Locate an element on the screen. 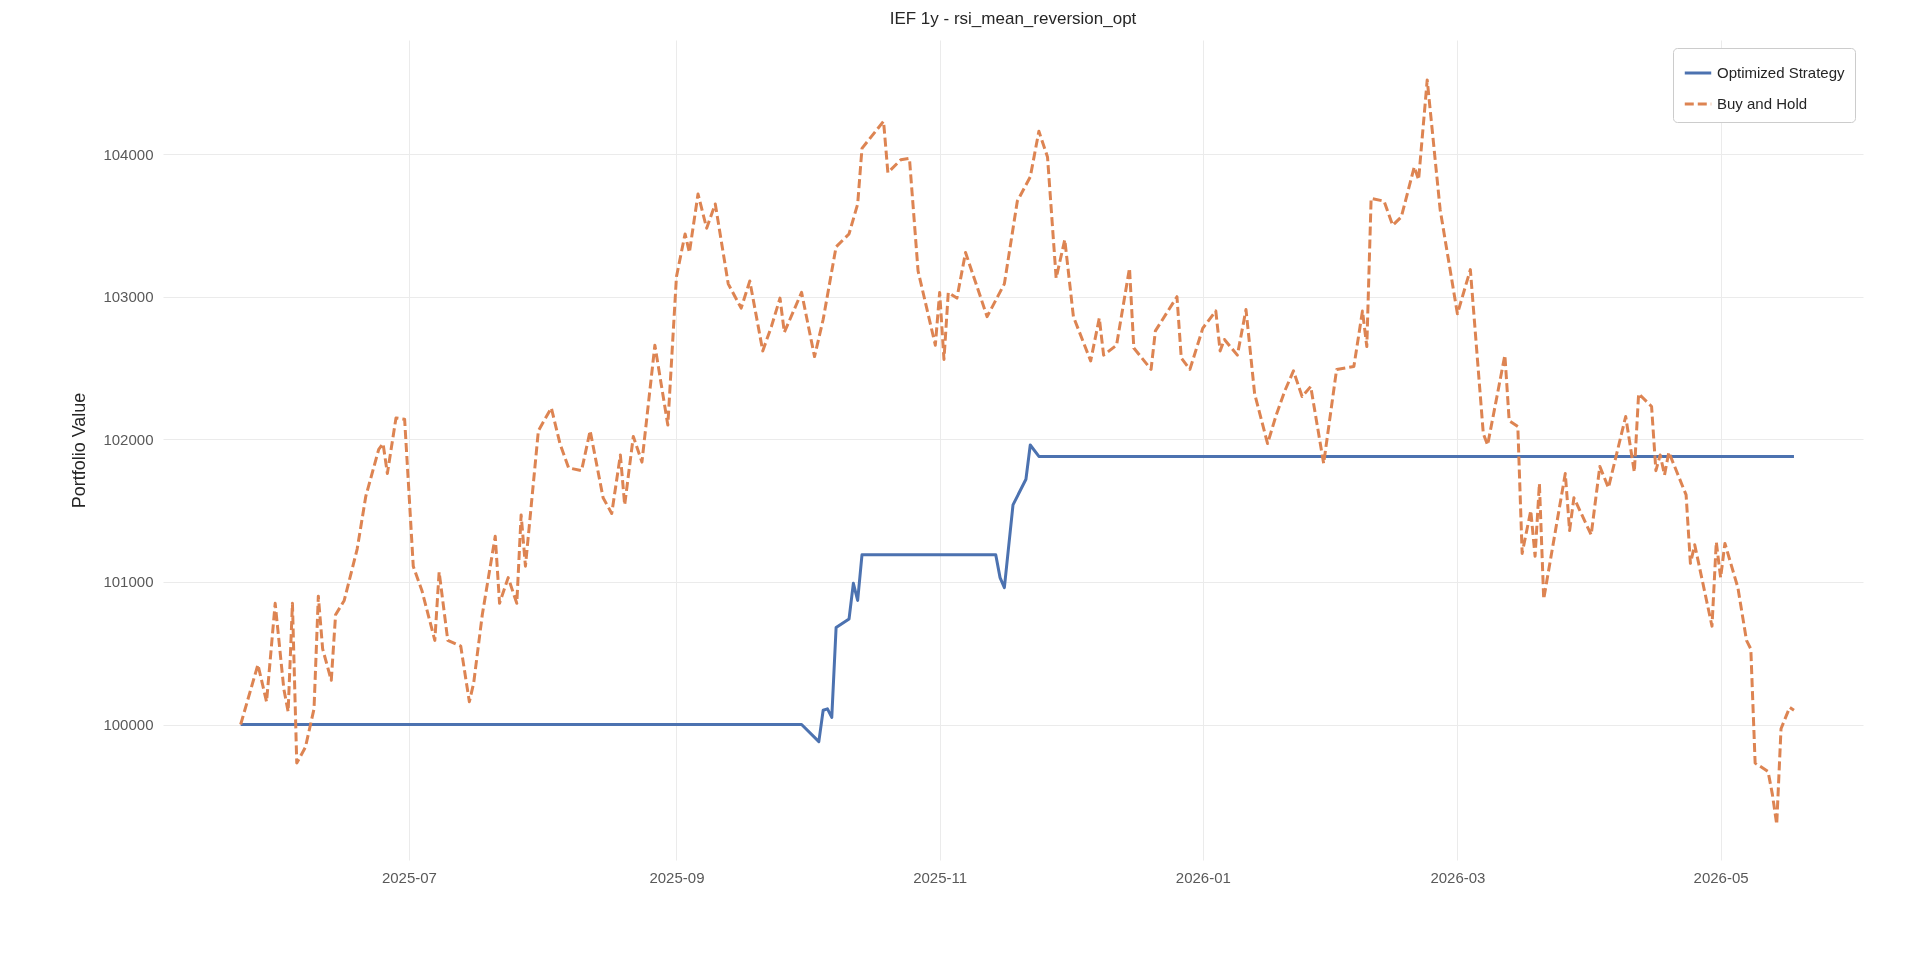 This screenshot has width=1920, height=960. x-tick-label: 2025-11 is located at coordinates (940, 877).